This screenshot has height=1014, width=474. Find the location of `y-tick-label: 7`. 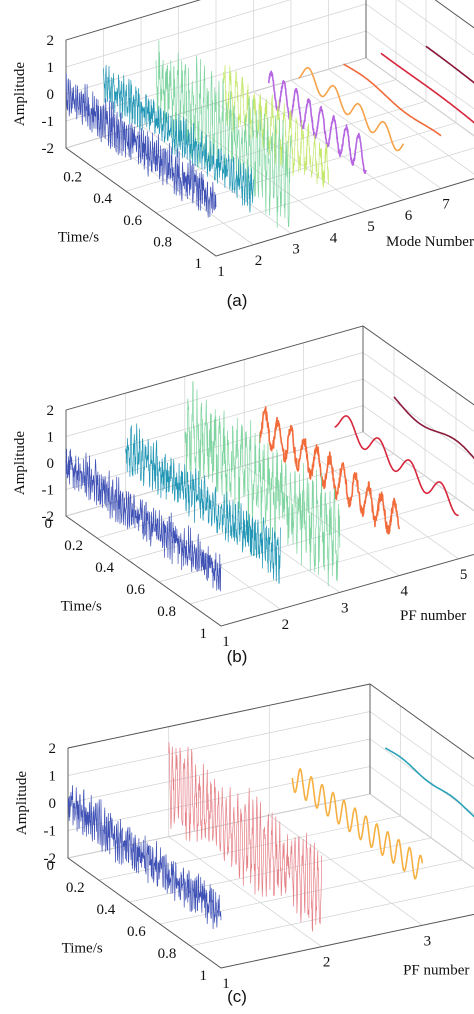

y-tick-label: 7 is located at coordinates (446, 205).